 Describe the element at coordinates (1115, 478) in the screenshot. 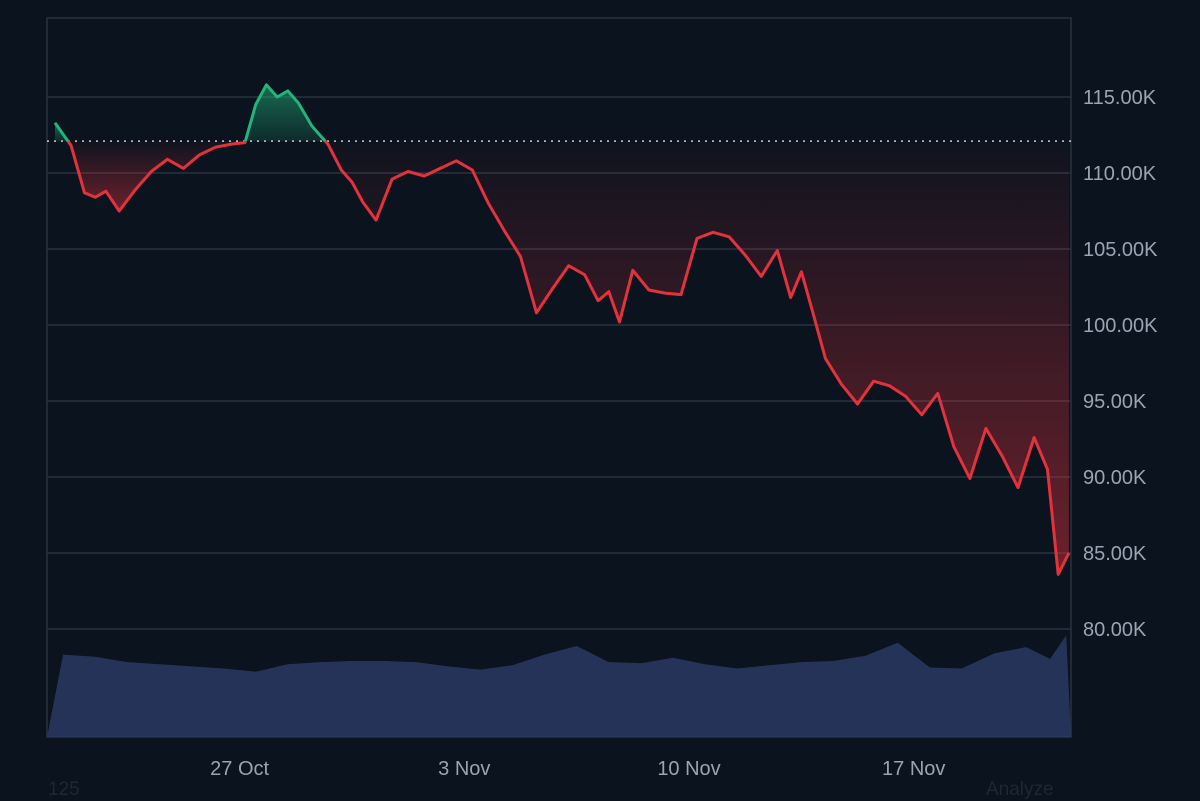

I see `y-tick-label: 90.00K` at that location.